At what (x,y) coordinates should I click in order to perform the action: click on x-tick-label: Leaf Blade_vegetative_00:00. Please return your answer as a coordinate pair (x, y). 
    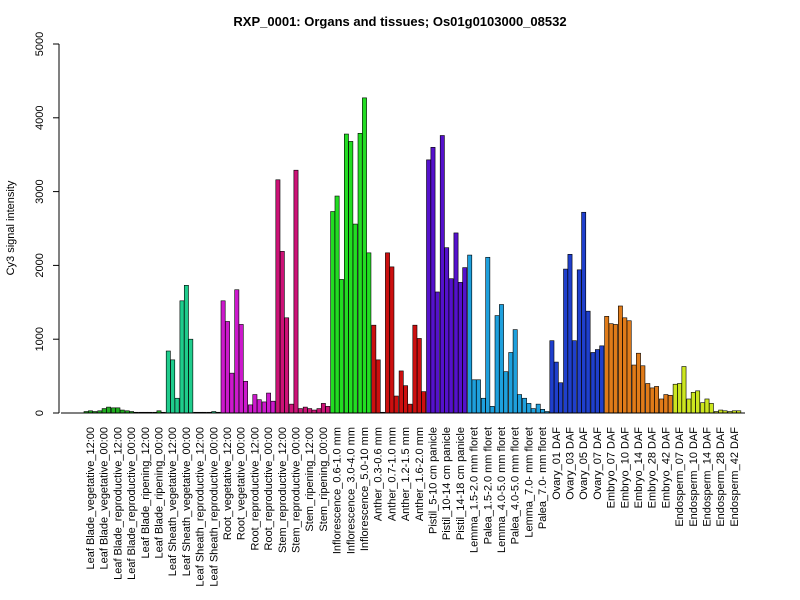
    Looking at the image, I should click on (105, 498).